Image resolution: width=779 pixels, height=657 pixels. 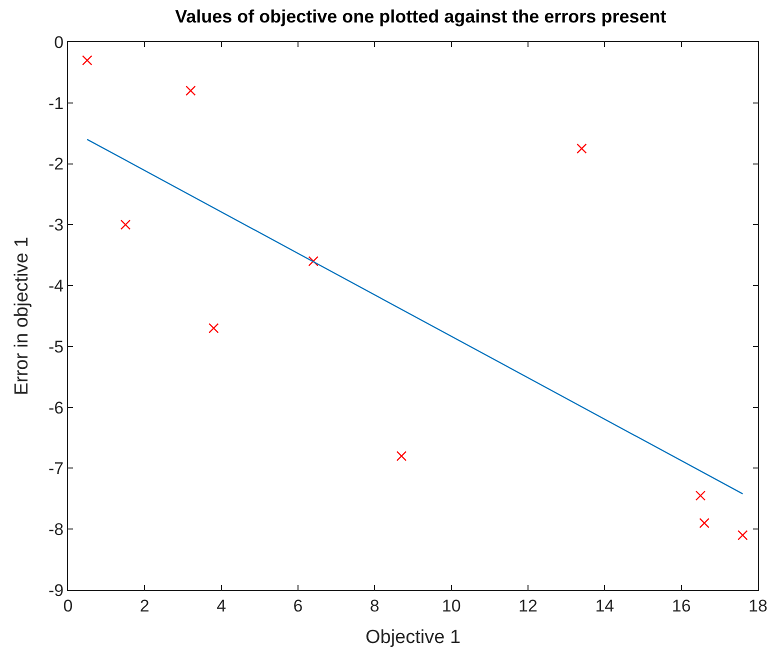 What do you see at coordinates (56, 530) in the screenshot?
I see `y-tick-label: -8` at bounding box center [56, 530].